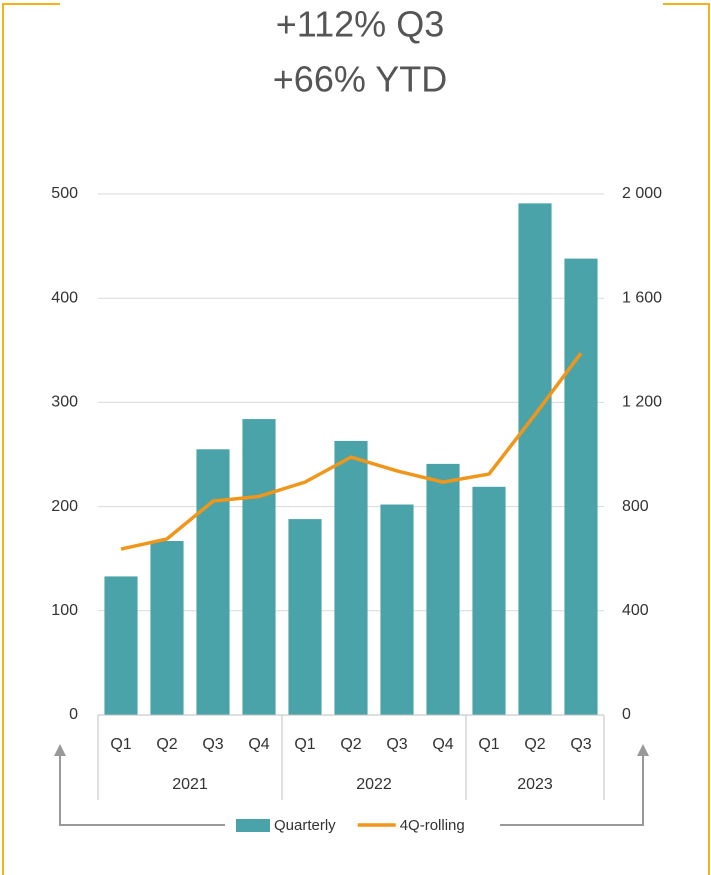  Describe the element at coordinates (64, 193) in the screenshot. I see `y-tick-label: 500` at that location.